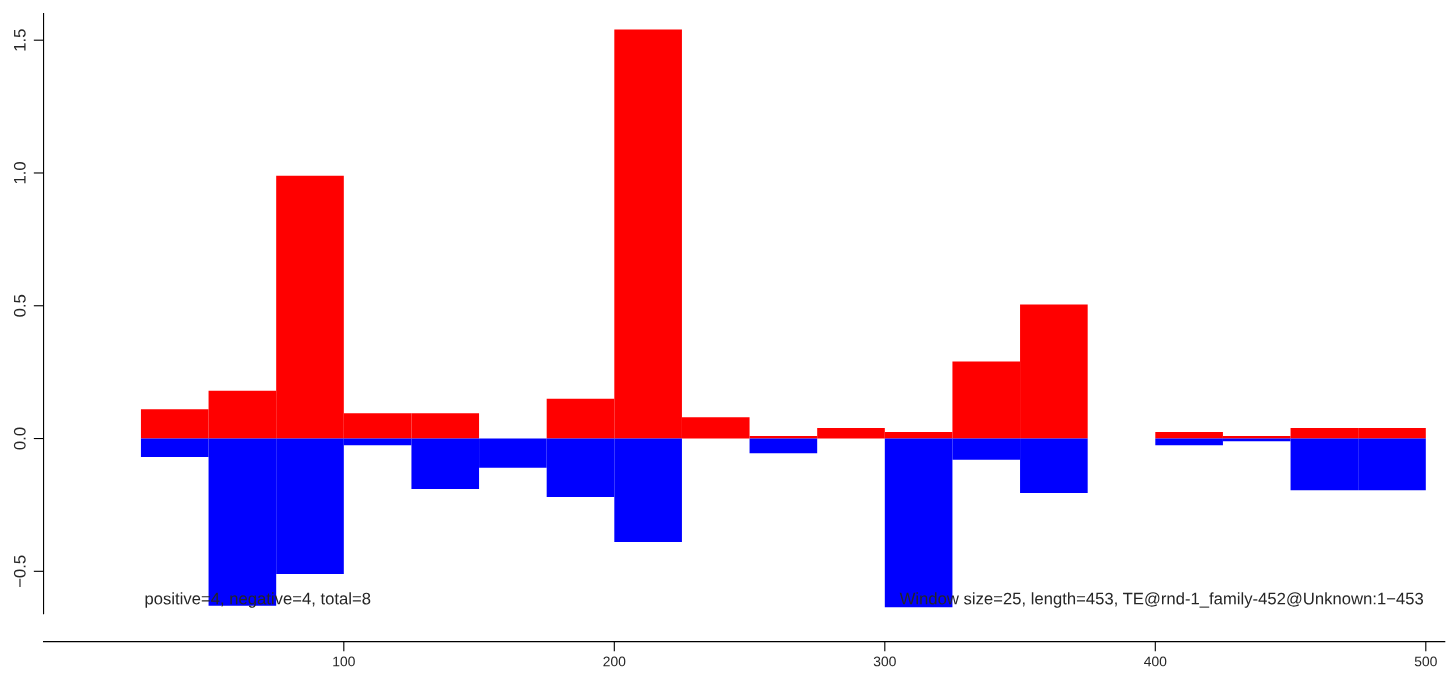 The width and height of the screenshot is (1452, 682). What do you see at coordinates (19, 305) in the screenshot?
I see `y-tick-label: 0.5` at bounding box center [19, 305].